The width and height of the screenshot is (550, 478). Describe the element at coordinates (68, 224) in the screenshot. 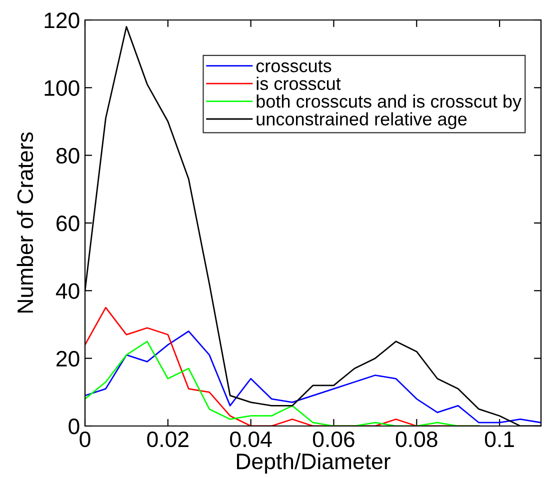

I see `y-tick-label: 60` at that location.